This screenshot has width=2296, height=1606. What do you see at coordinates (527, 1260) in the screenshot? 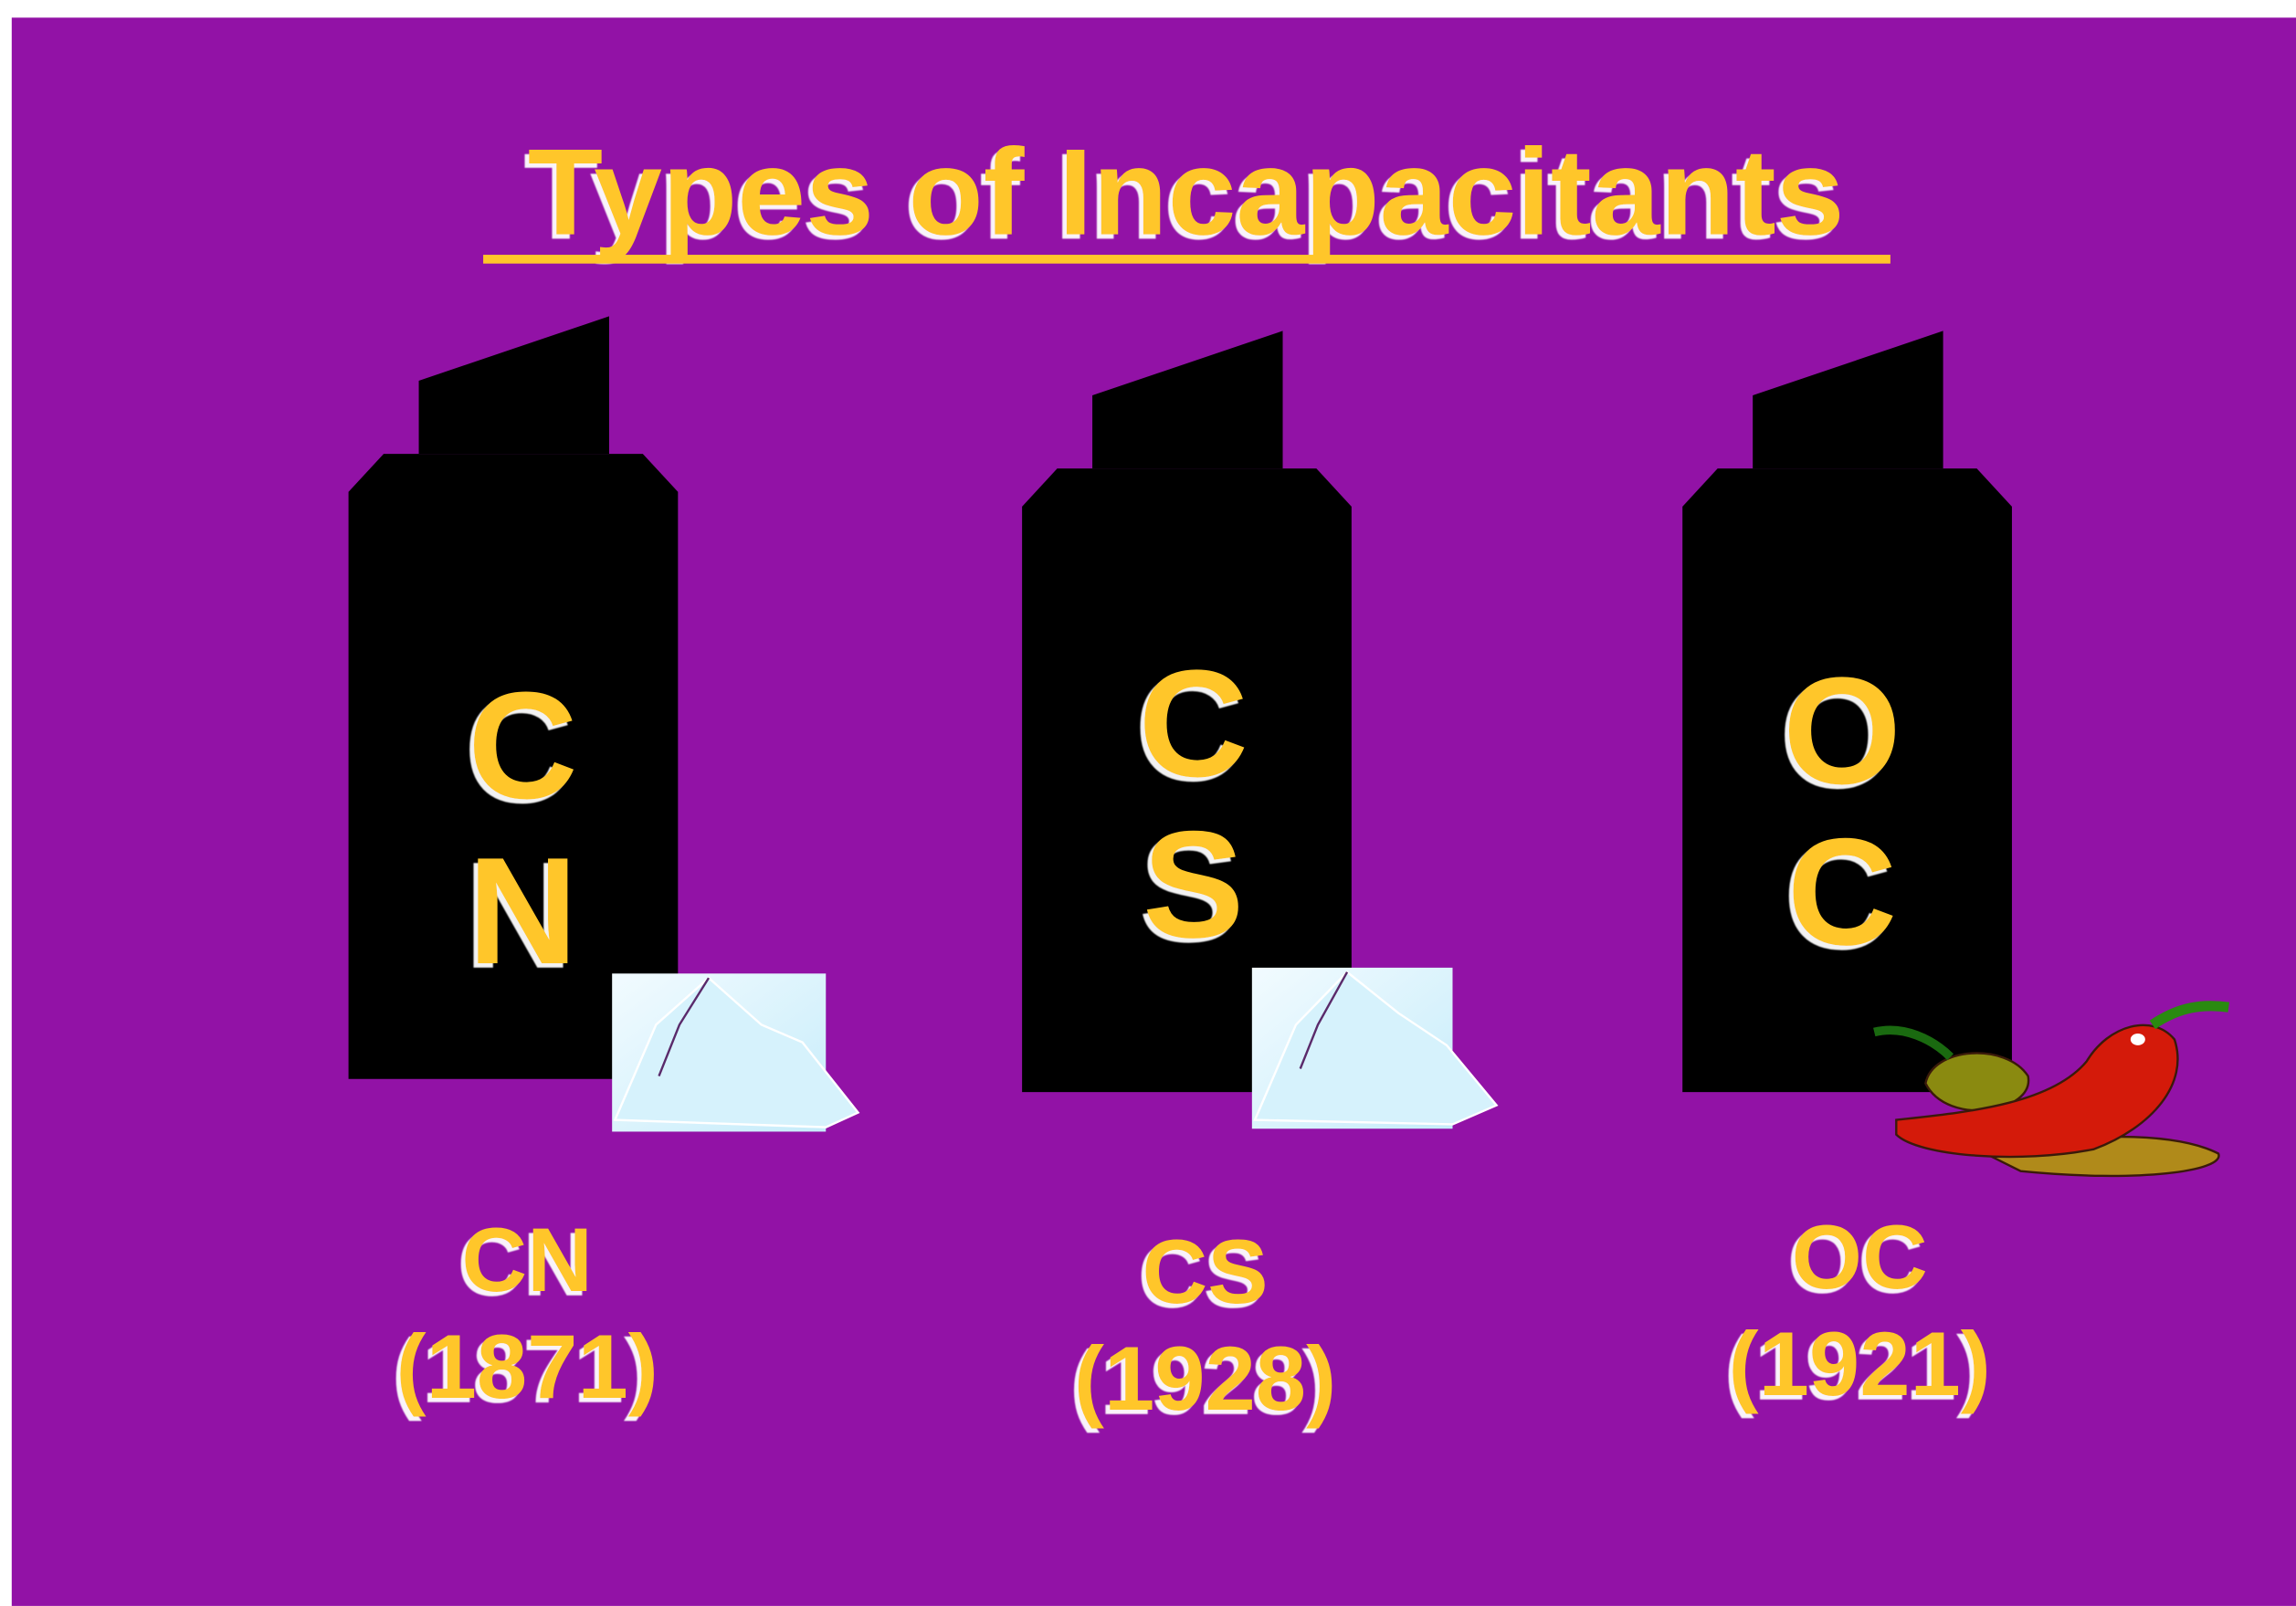
I see `agent-name: CN` at bounding box center [527, 1260].